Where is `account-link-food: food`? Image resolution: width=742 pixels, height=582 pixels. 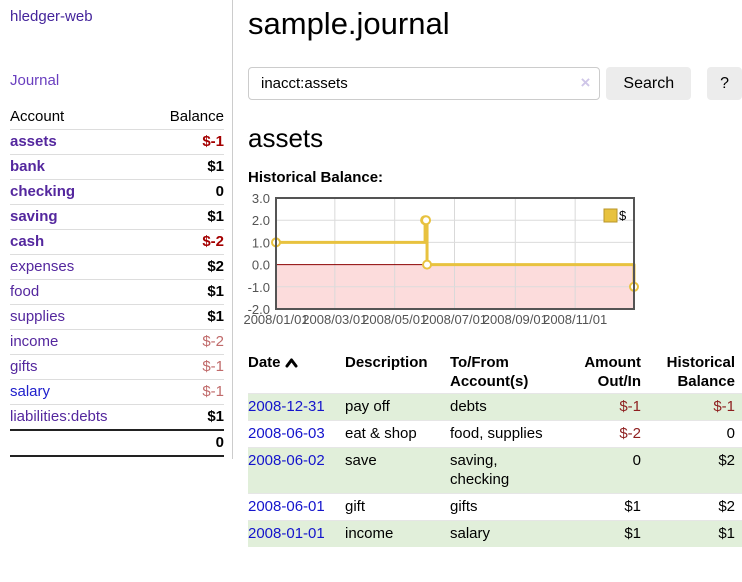 account-link-food: food is located at coordinates (25, 291).